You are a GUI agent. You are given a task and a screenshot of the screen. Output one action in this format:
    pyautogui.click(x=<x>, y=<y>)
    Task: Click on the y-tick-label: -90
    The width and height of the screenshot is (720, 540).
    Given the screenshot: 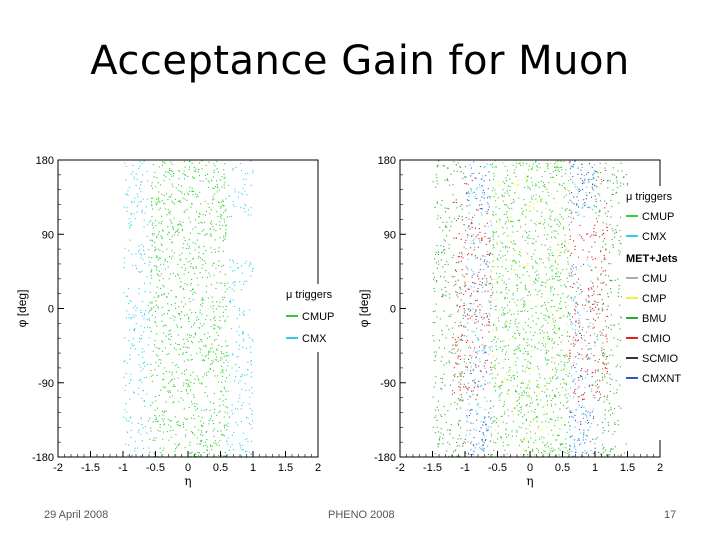 What is the action you would take?
    pyautogui.click(x=388, y=384)
    